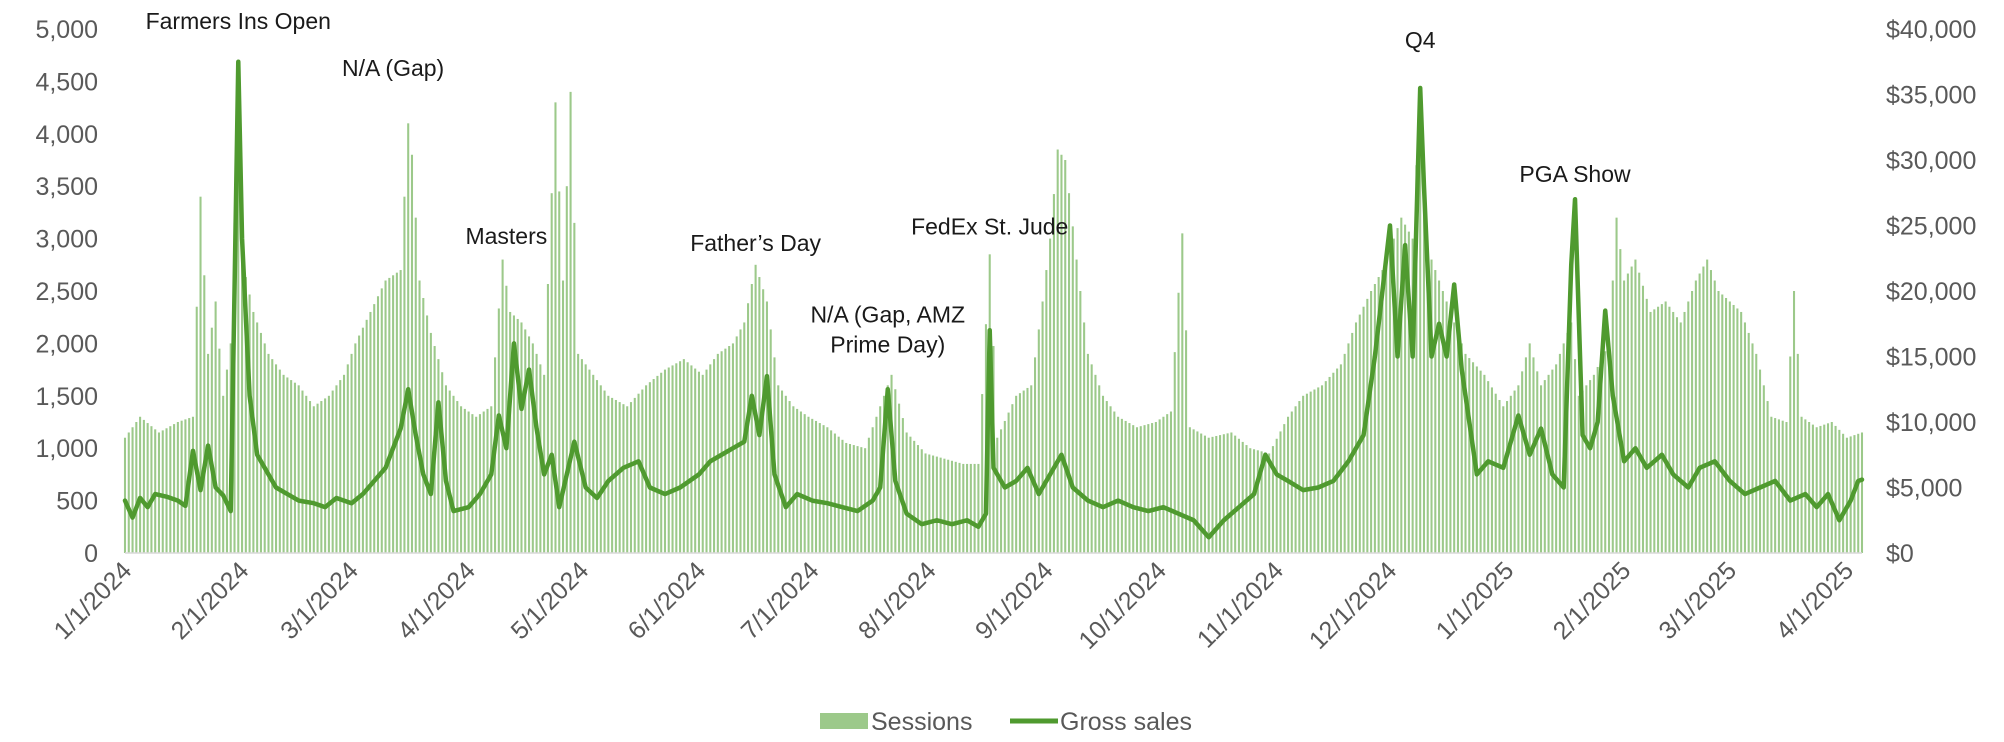 The height and width of the screenshot is (742, 2004). Describe the element at coordinates (887, 329) in the screenshot. I see `annotation-label: N/A (Gap, AMZ Prime Day)` at that location.